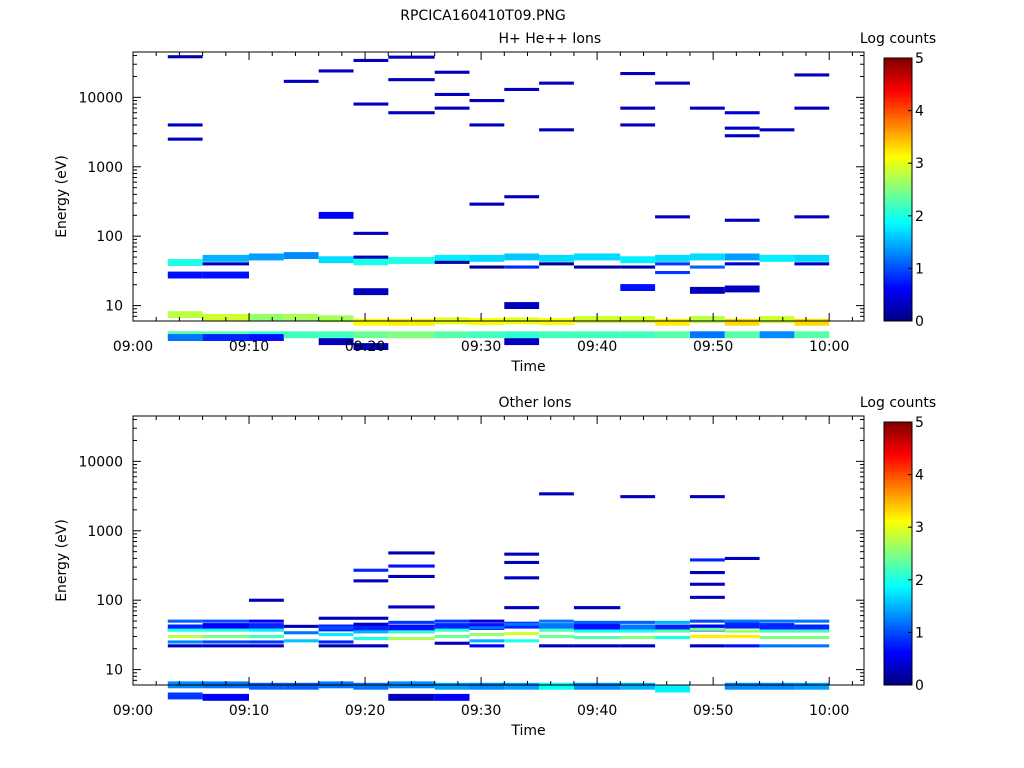 The image size is (1024, 768). What do you see at coordinates (919, 164) in the screenshot?
I see `colorbar-tick-label: 3` at bounding box center [919, 164].